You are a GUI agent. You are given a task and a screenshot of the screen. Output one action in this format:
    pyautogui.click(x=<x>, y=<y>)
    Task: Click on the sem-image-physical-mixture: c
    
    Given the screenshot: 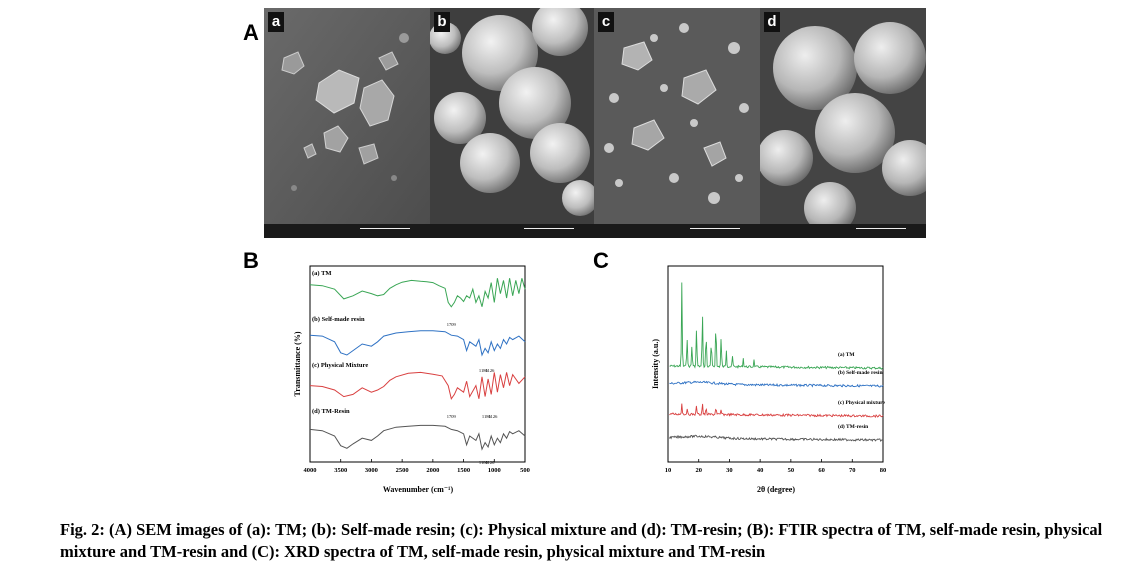 What is the action you would take?
    pyautogui.click(x=677, y=123)
    